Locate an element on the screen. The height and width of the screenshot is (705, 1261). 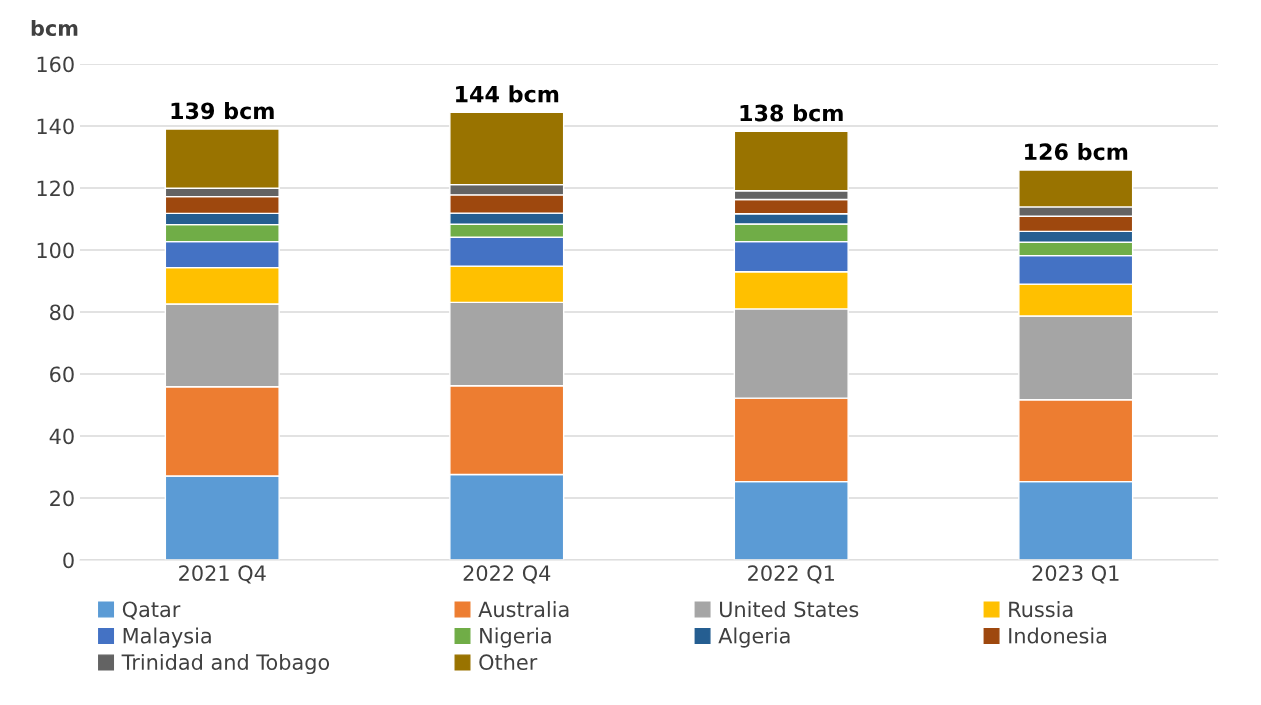
y-tick-label: 140 is located at coordinates (55, 126).